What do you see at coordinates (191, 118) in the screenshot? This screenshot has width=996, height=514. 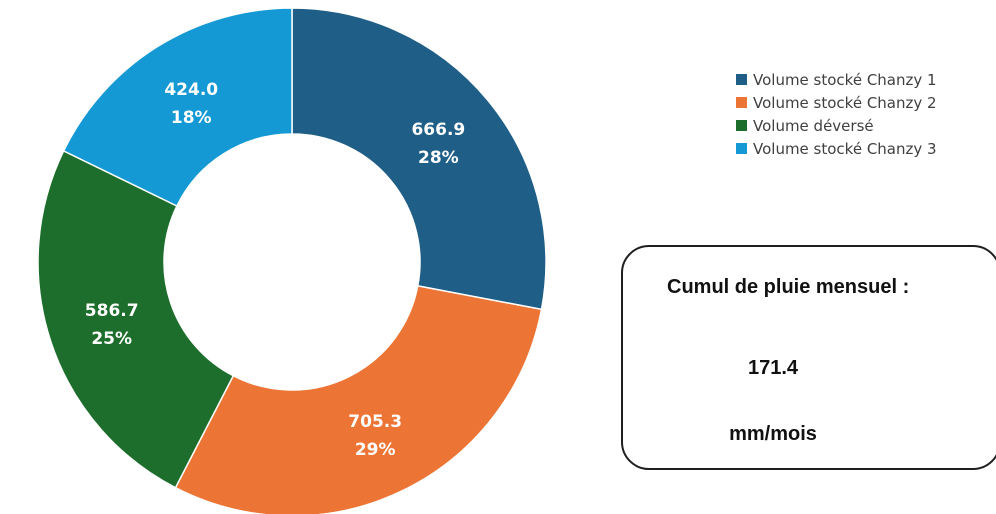 I see `slice-percent-label: 18%` at bounding box center [191, 118].